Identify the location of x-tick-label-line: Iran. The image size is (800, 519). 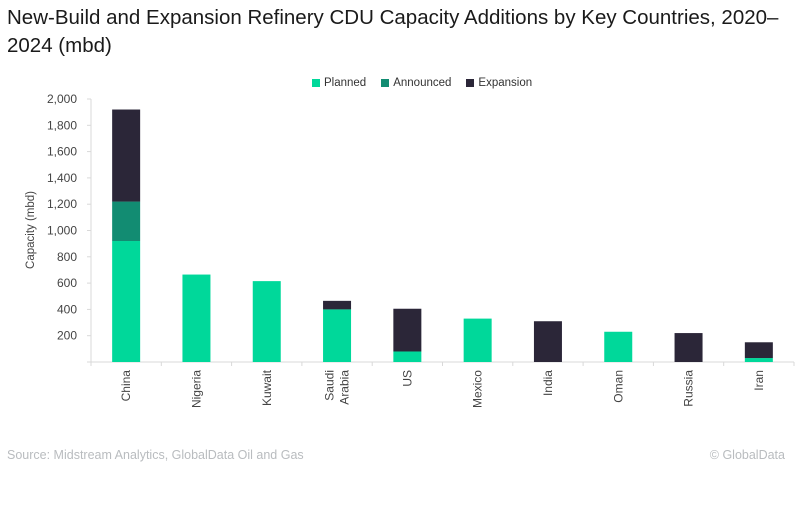
(759, 380).